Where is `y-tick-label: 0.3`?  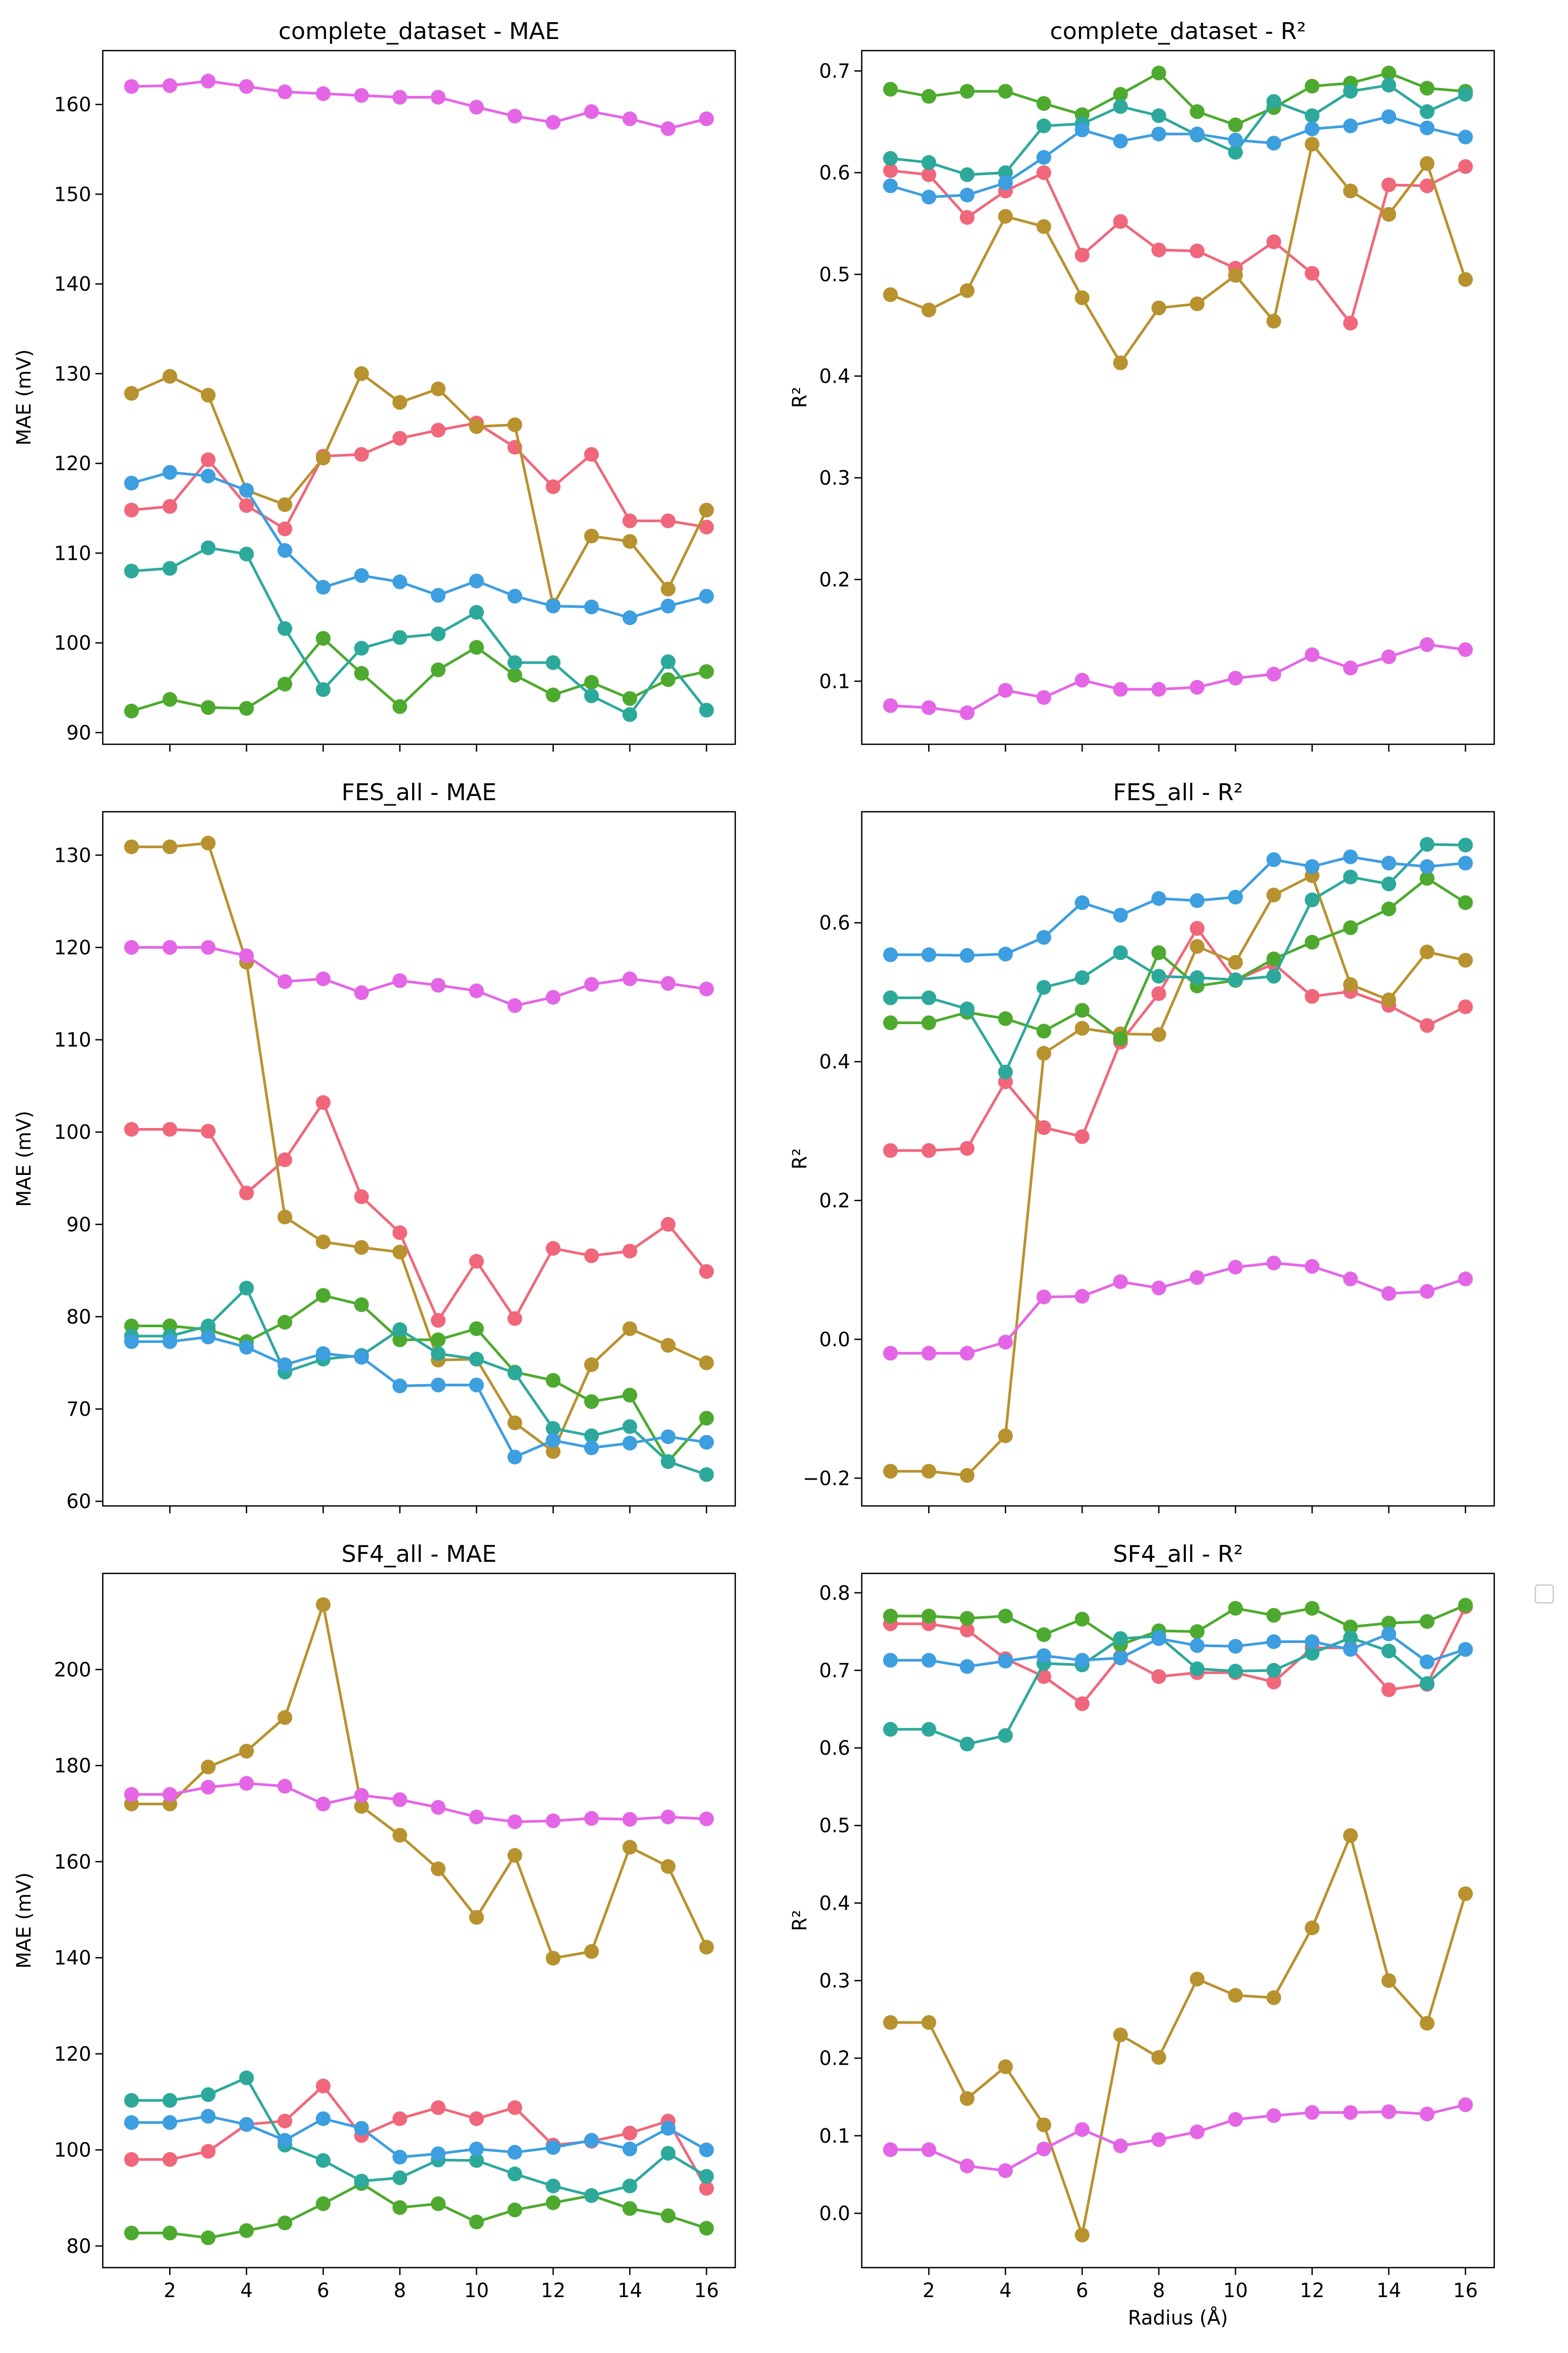
y-tick-label: 0.3 is located at coordinates (834, 477).